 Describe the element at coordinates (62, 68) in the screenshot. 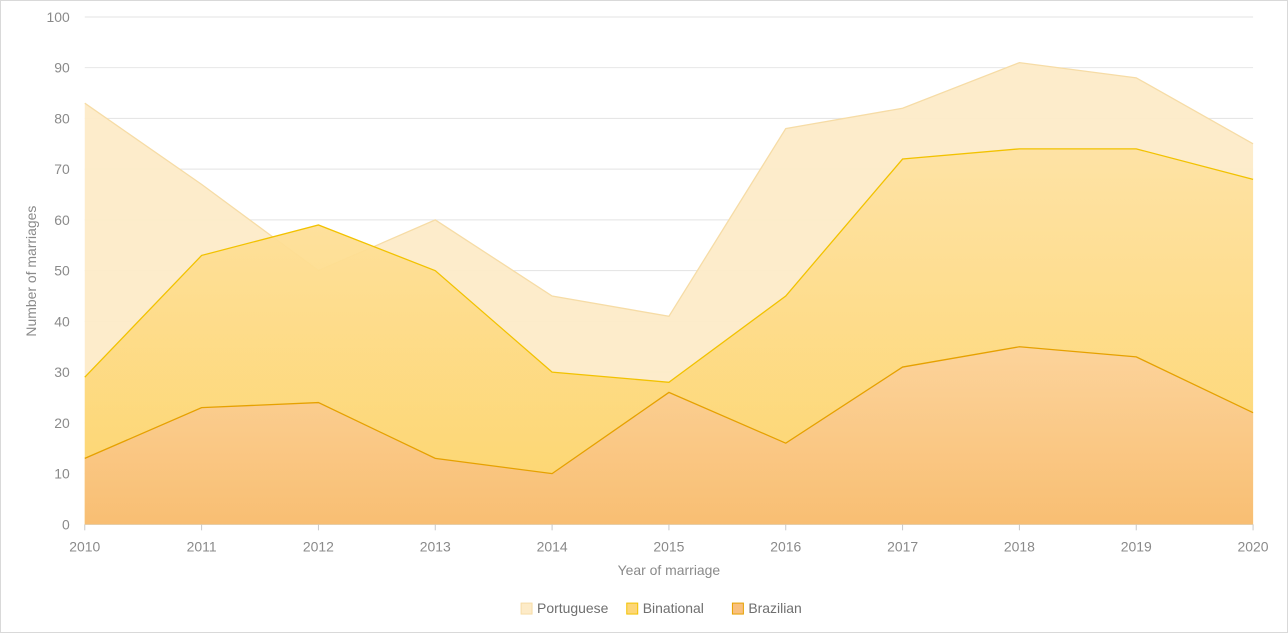

I see `y-tick-label: 90` at that location.